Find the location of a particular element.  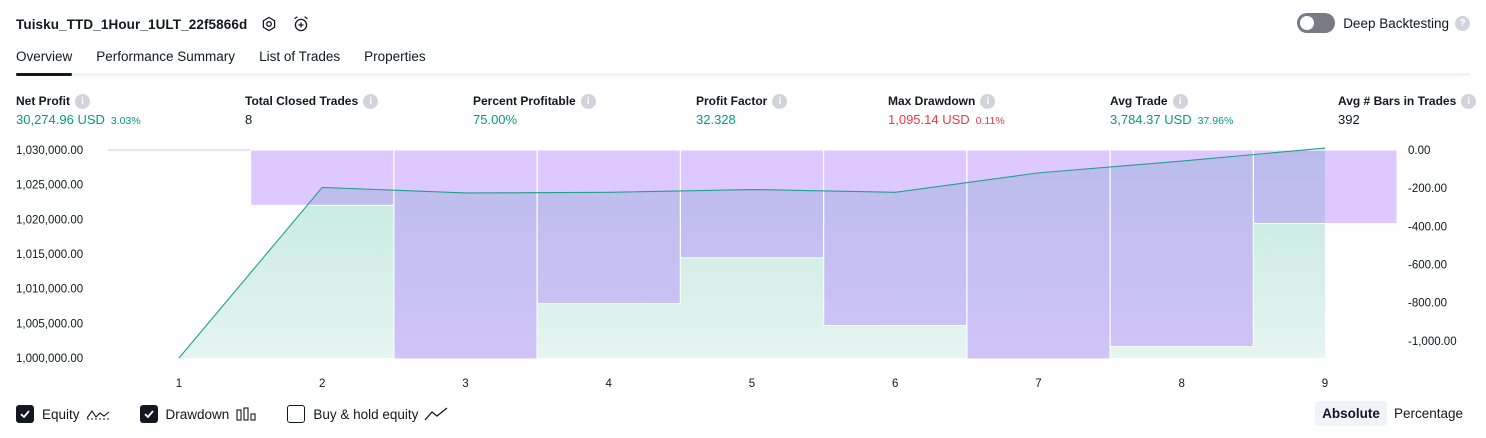

x-axis-tick: 1 is located at coordinates (179, 384).